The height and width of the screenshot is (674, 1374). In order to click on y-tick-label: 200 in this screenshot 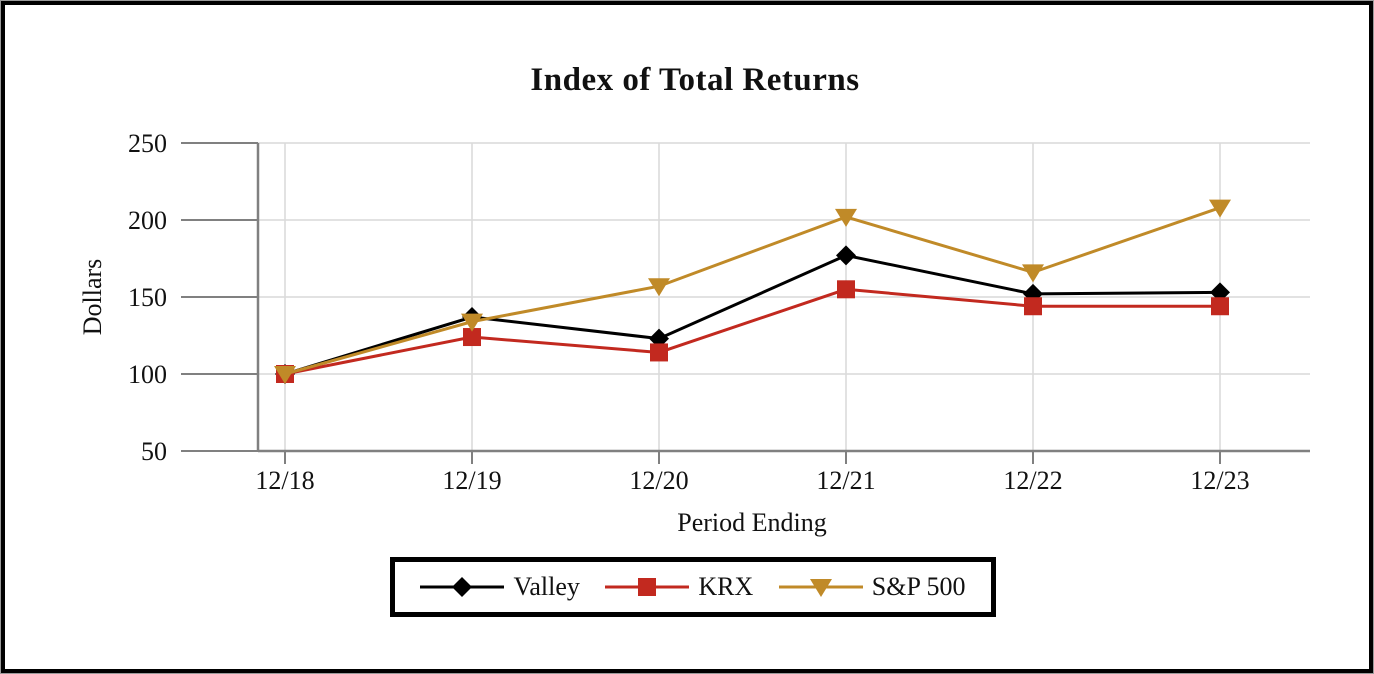, I will do `click(147, 220)`.